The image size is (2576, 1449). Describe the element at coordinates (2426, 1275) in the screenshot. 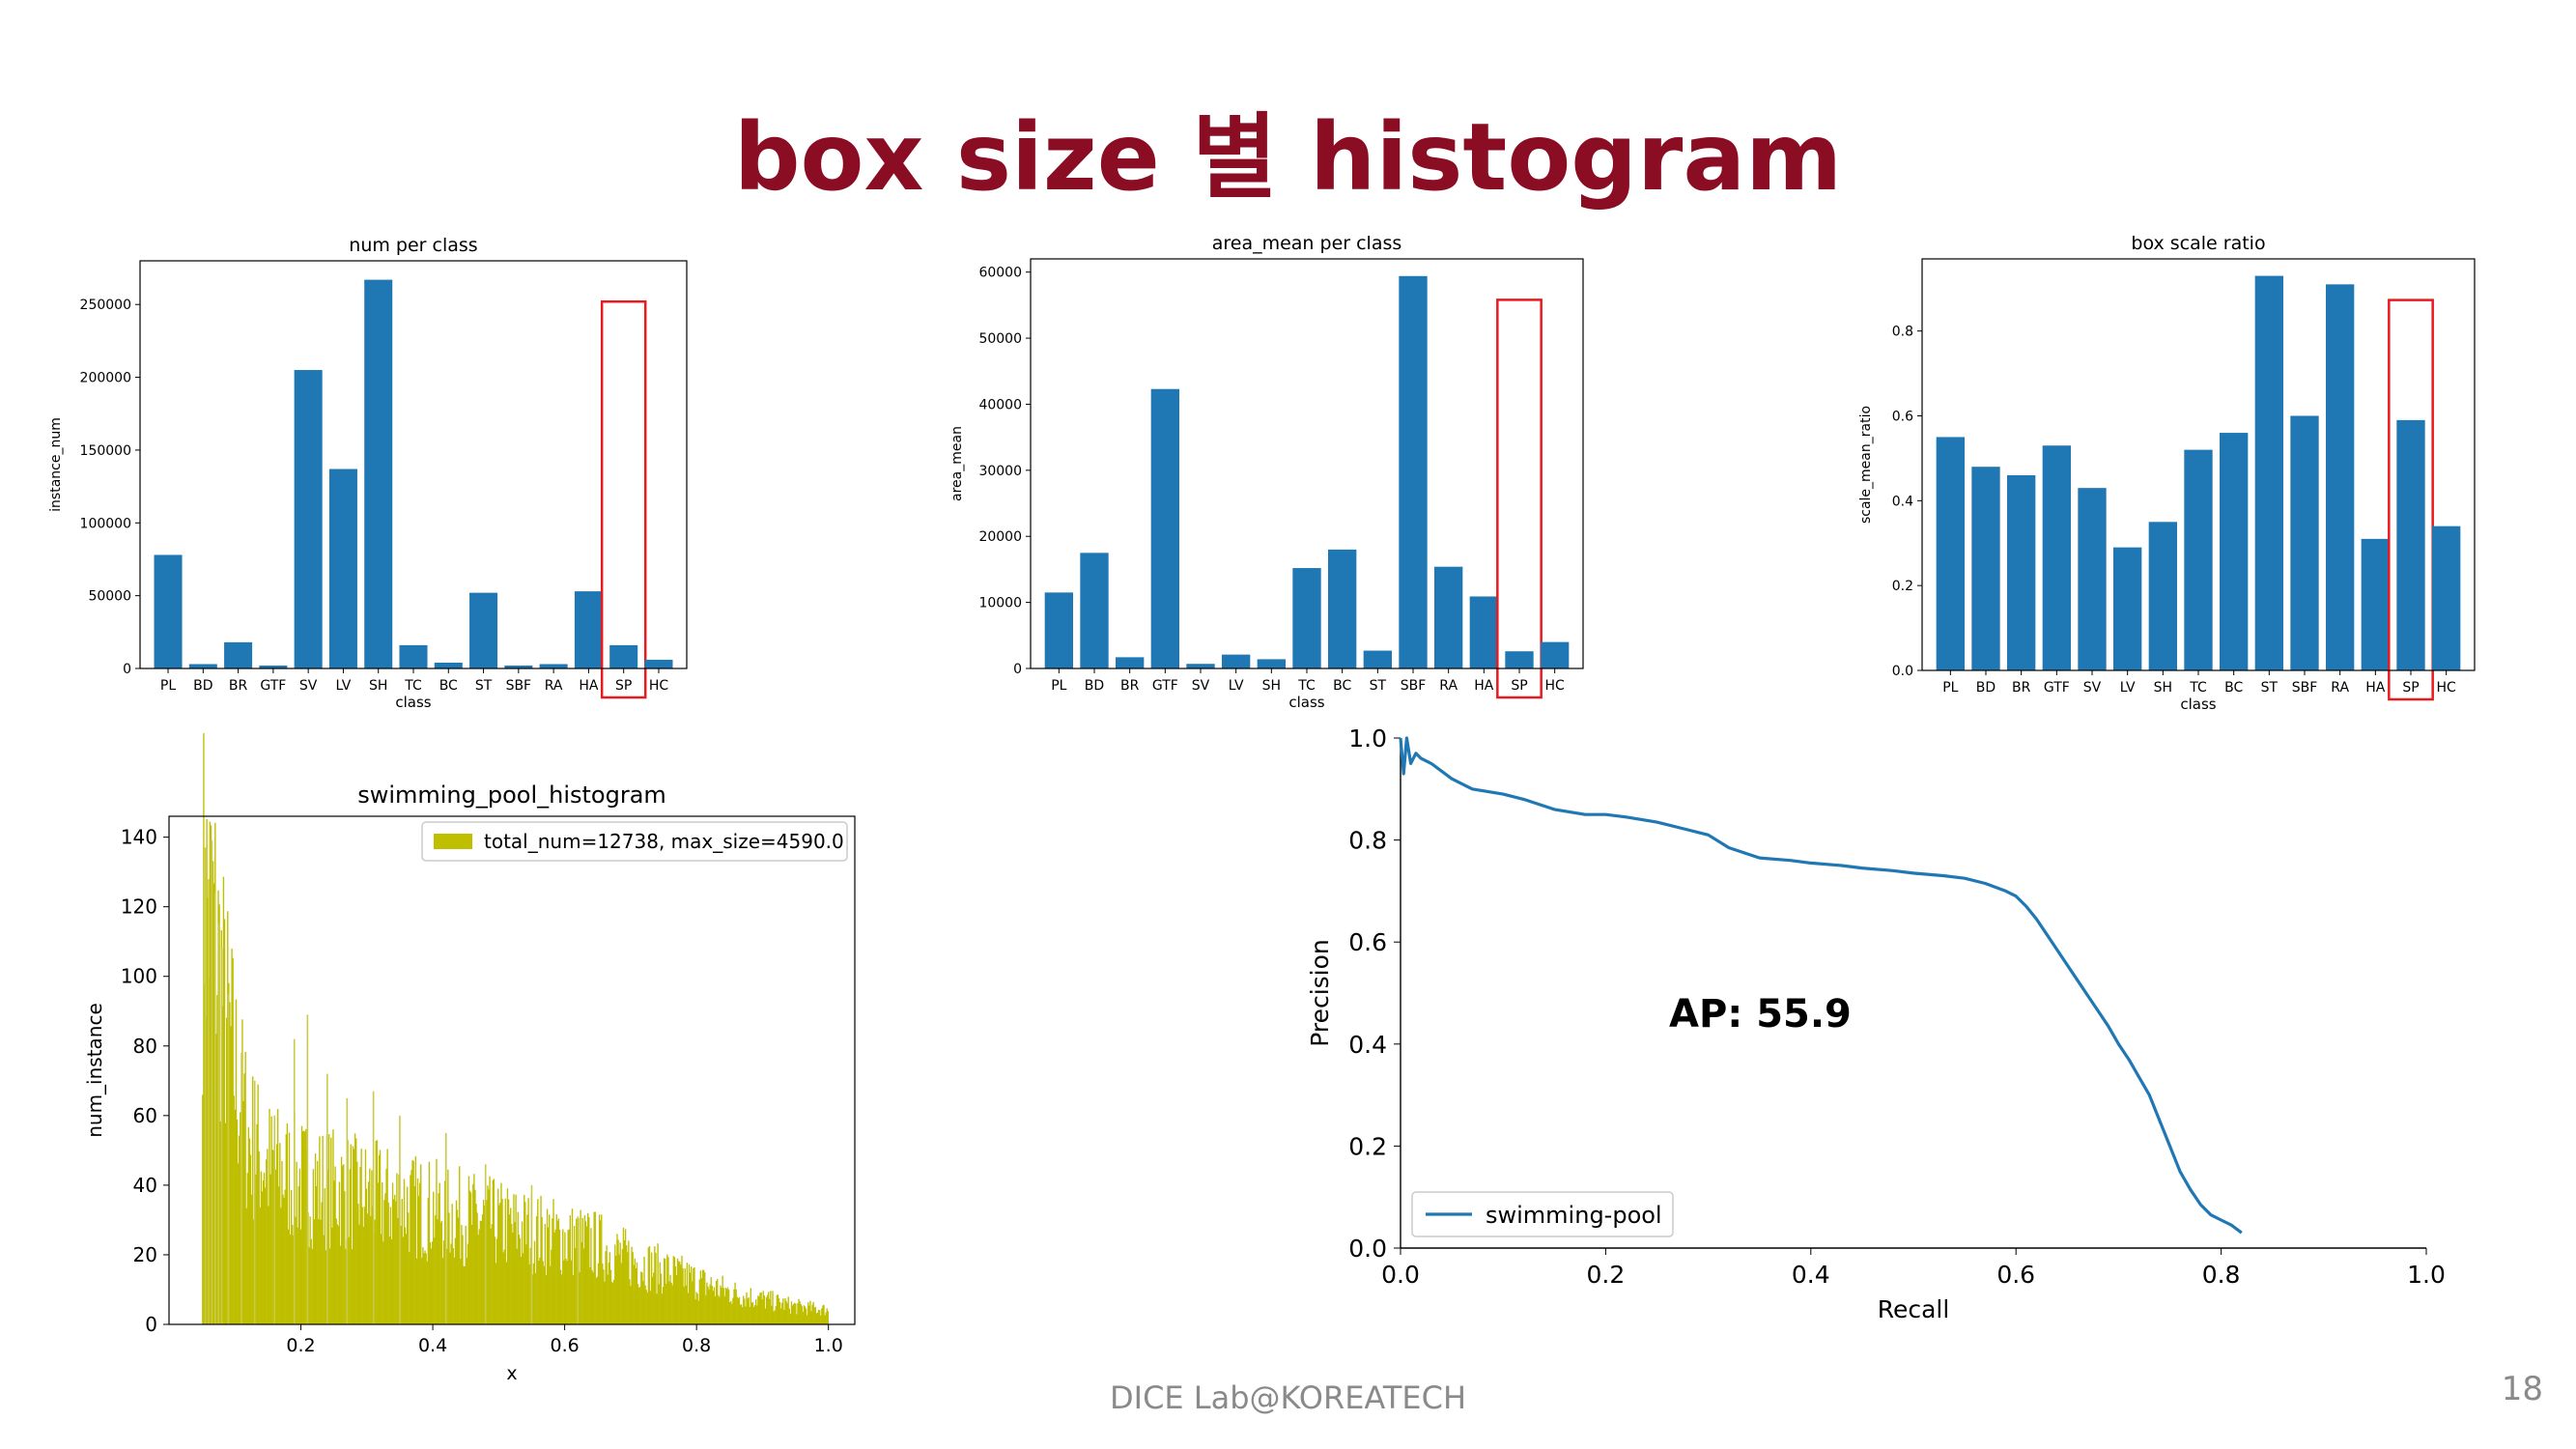

I see `x-tick-label: 1.0` at that location.